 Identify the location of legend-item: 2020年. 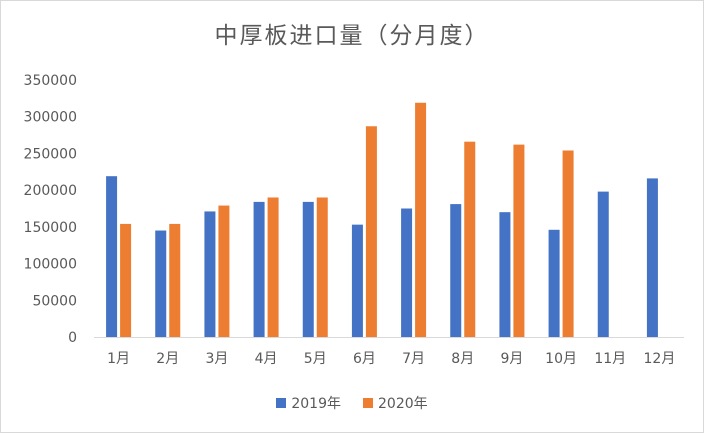
(395, 403).